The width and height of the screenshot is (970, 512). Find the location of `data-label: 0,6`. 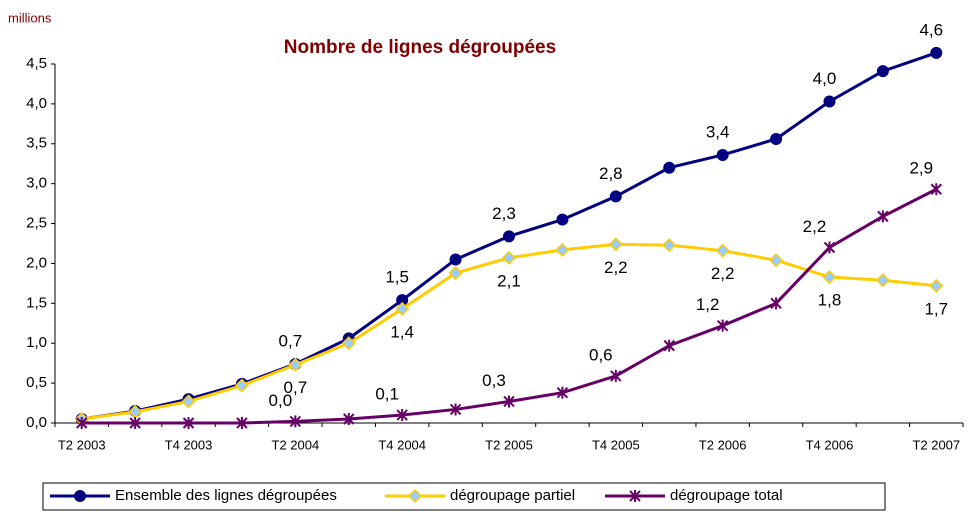

data-label: 0,6 is located at coordinates (601, 354).